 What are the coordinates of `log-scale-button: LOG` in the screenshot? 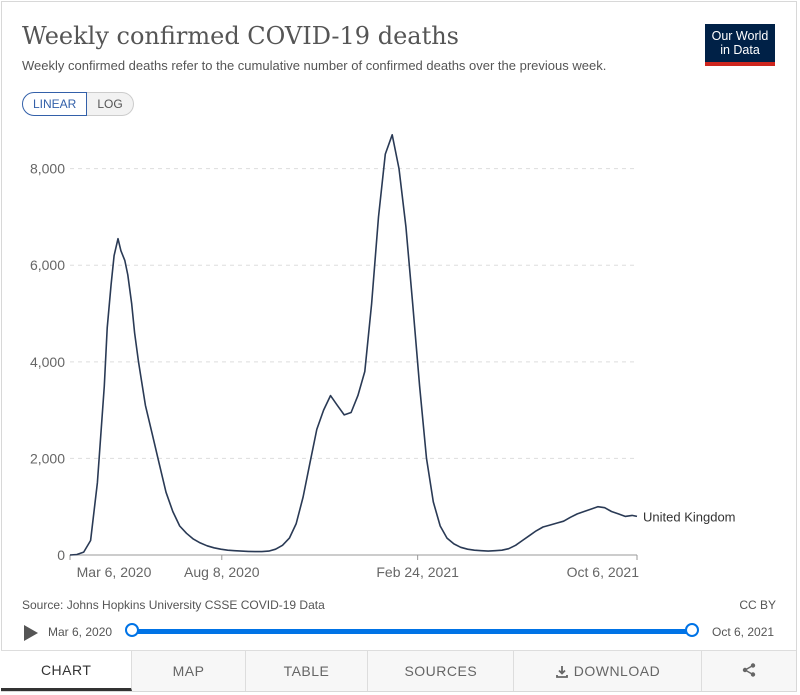 It's located at (110, 104).